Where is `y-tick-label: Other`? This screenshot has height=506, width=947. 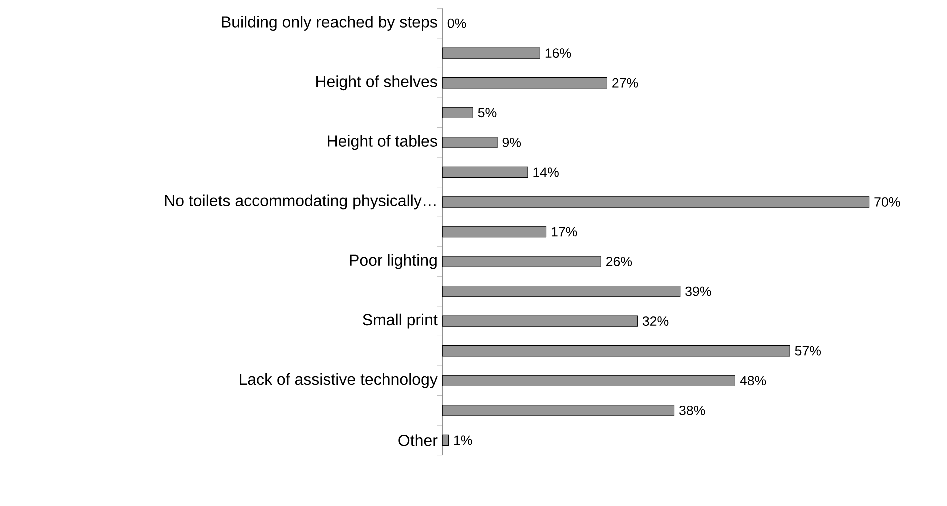
y-tick-label: Other is located at coordinates (418, 440).